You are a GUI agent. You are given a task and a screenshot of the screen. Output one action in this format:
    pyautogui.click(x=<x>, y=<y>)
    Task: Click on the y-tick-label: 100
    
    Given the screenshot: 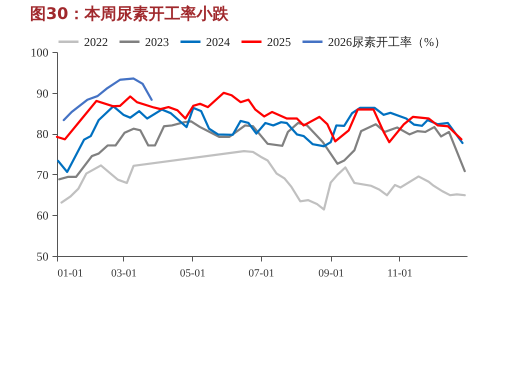 What is the action you would take?
    pyautogui.click(x=39, y=53)
    